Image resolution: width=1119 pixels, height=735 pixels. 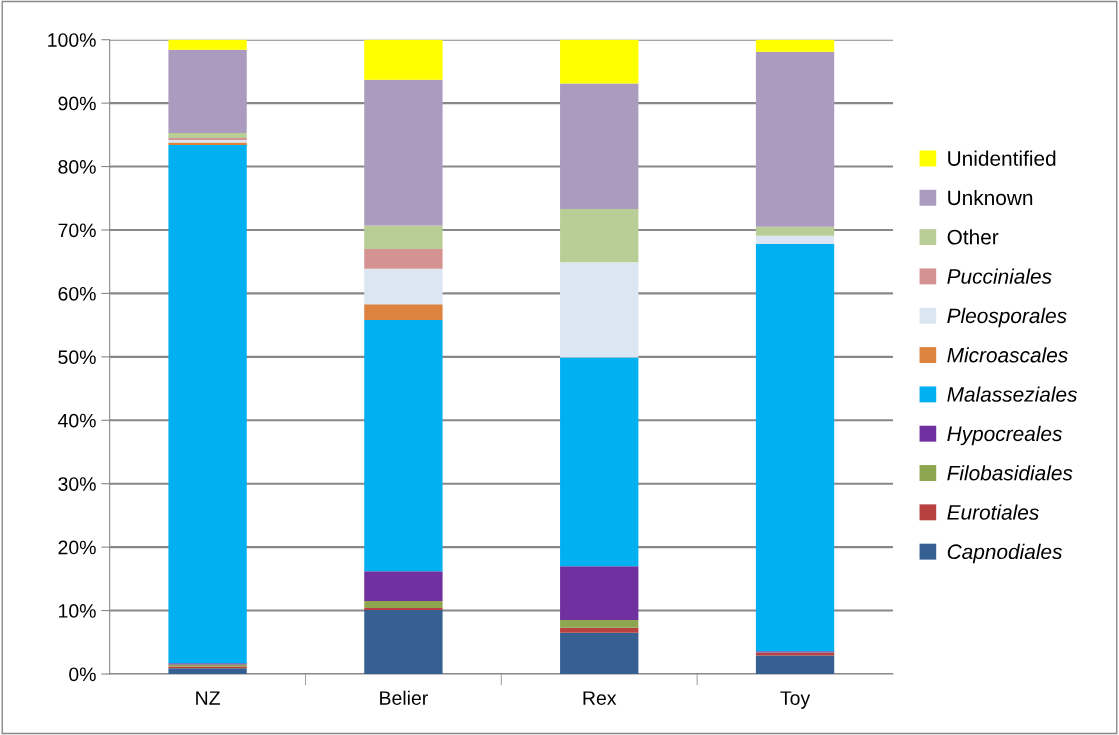 I want to click on legend-label: Other, so click(x=973, y=237).